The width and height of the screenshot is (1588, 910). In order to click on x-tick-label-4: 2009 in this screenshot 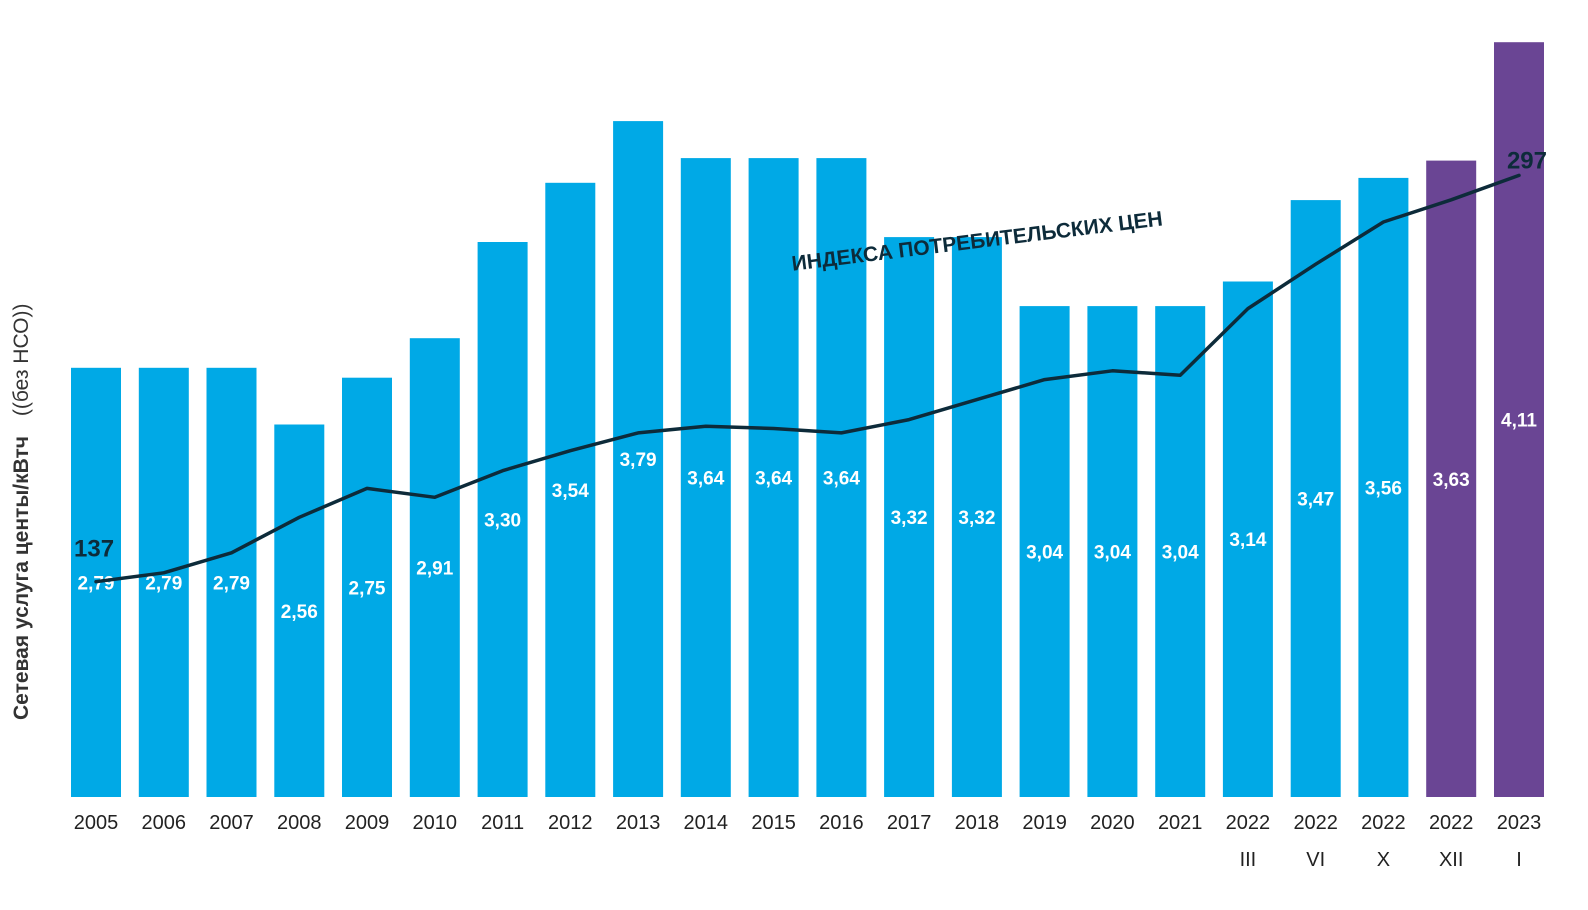, I will do `click(367, 823)`.